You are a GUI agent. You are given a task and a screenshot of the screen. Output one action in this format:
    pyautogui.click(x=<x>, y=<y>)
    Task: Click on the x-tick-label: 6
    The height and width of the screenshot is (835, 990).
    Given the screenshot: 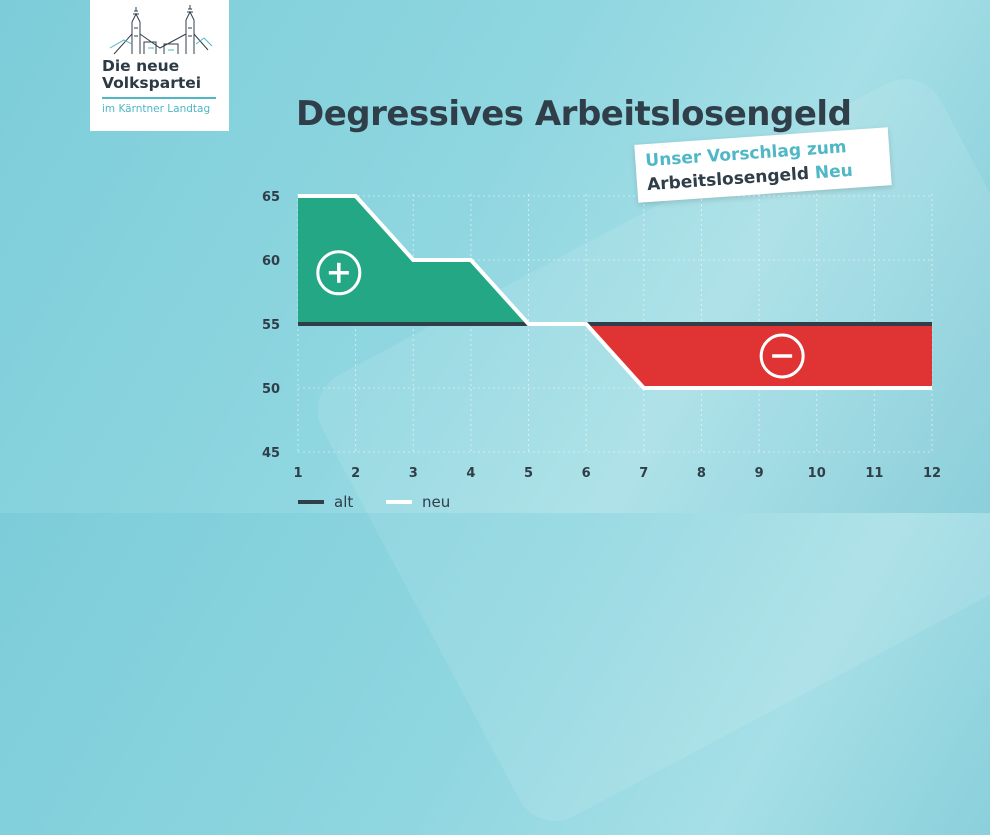 What is the action you would take?
    pyautogui.click(x=586, y=473)
    